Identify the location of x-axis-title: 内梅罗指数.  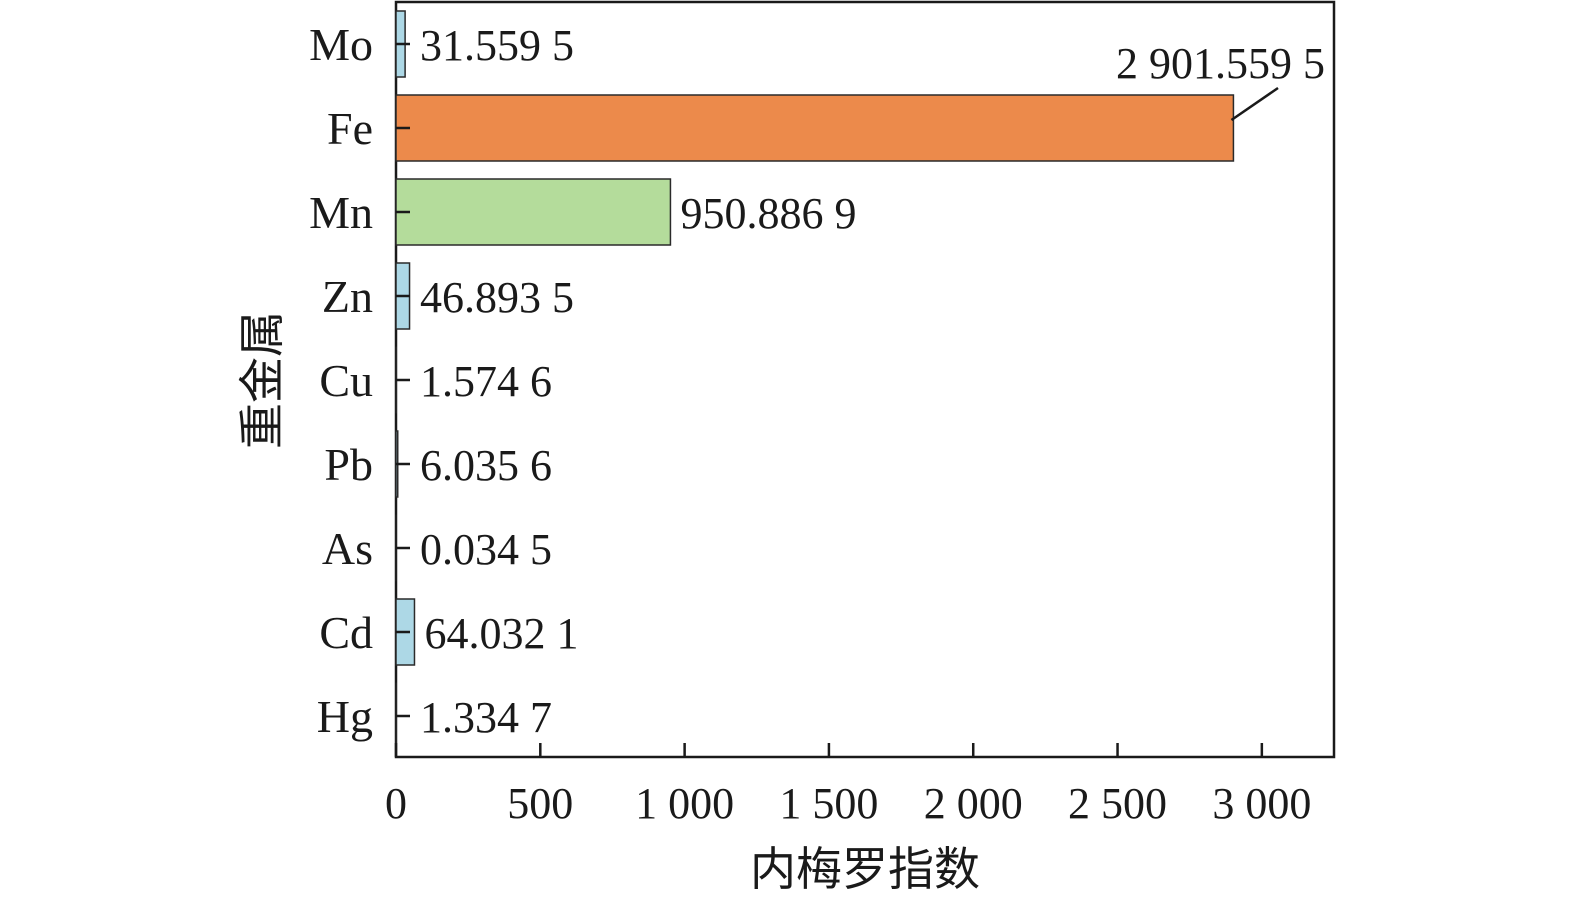
(865, 869).